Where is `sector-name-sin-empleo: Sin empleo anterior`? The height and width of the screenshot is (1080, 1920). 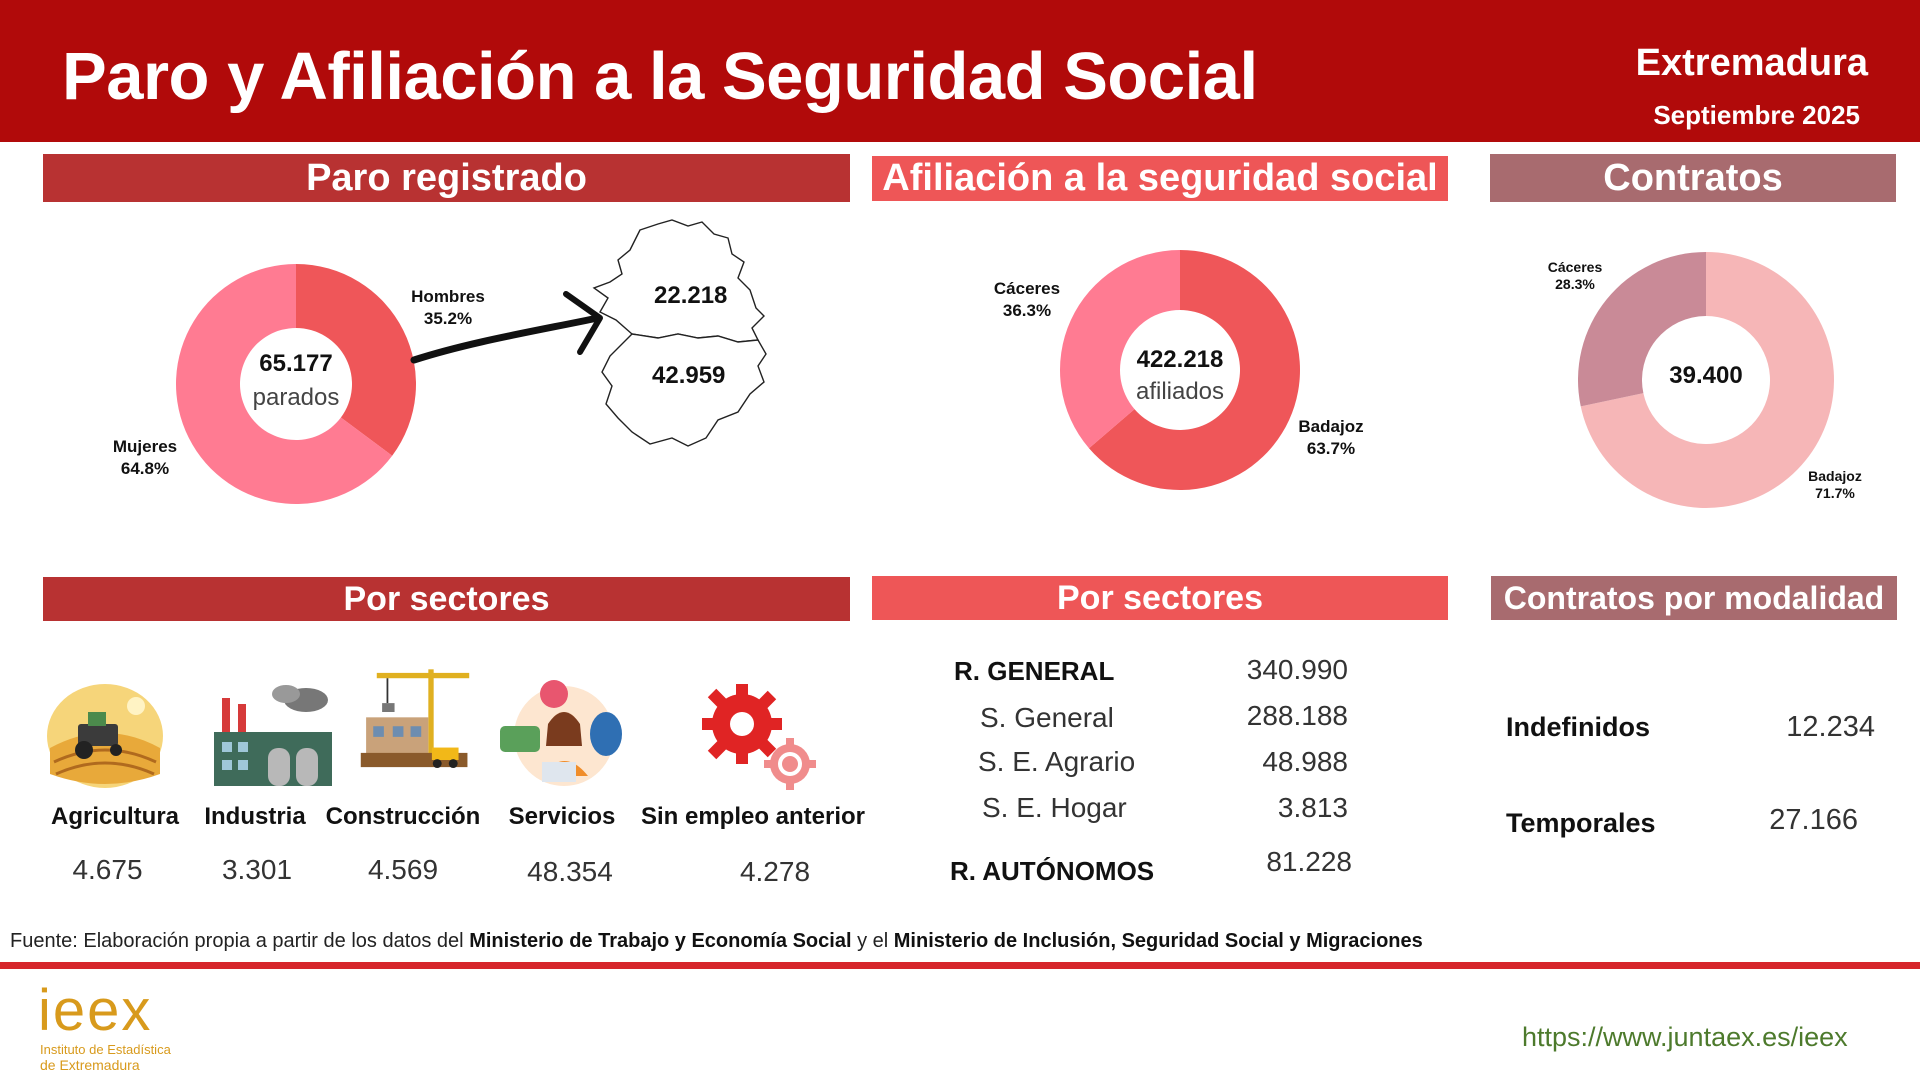
sector-name-sin-empleo: Sin empleo anterior is located at coordinates (753, 816).